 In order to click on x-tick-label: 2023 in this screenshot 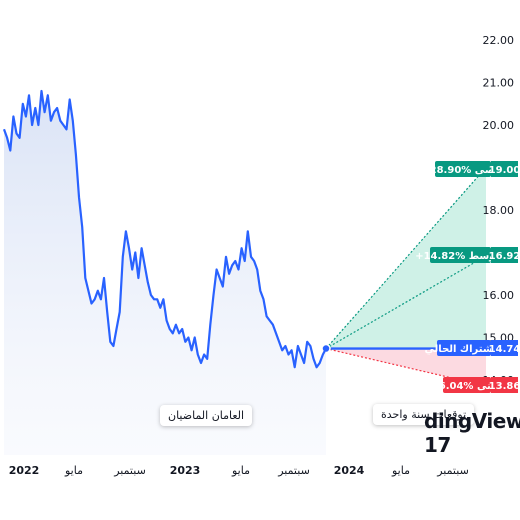, I will do `click(185, 470)`.